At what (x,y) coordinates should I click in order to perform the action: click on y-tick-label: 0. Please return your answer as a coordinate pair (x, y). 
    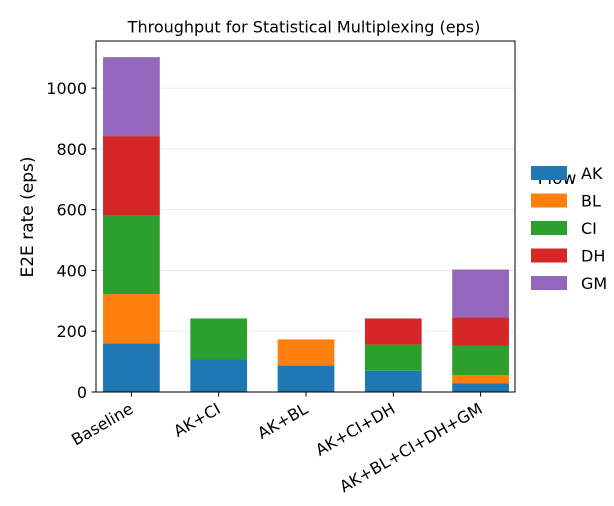
    Looking at the image, I should click on (82, 392).